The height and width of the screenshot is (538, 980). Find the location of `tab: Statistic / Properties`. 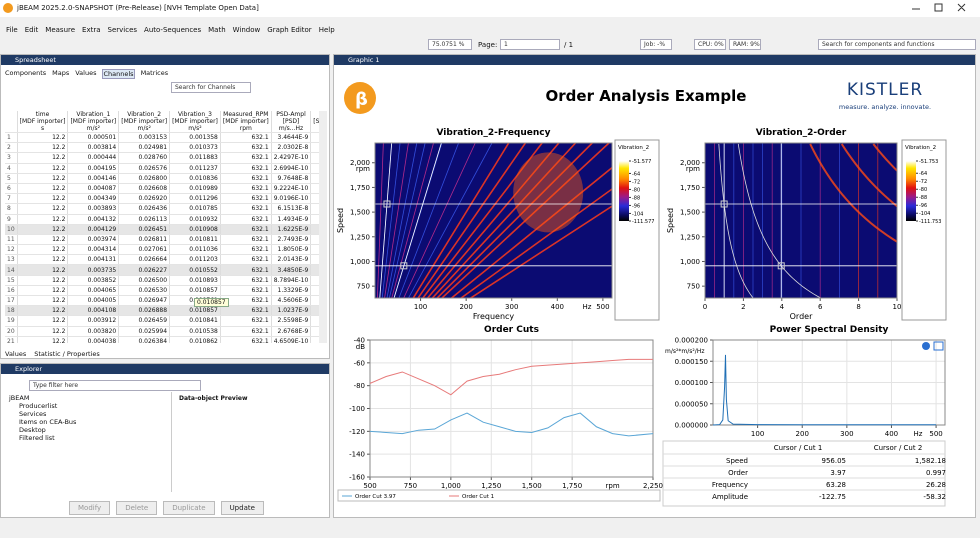

tab: Statistic / Properties is located at coordinates (67, 354).